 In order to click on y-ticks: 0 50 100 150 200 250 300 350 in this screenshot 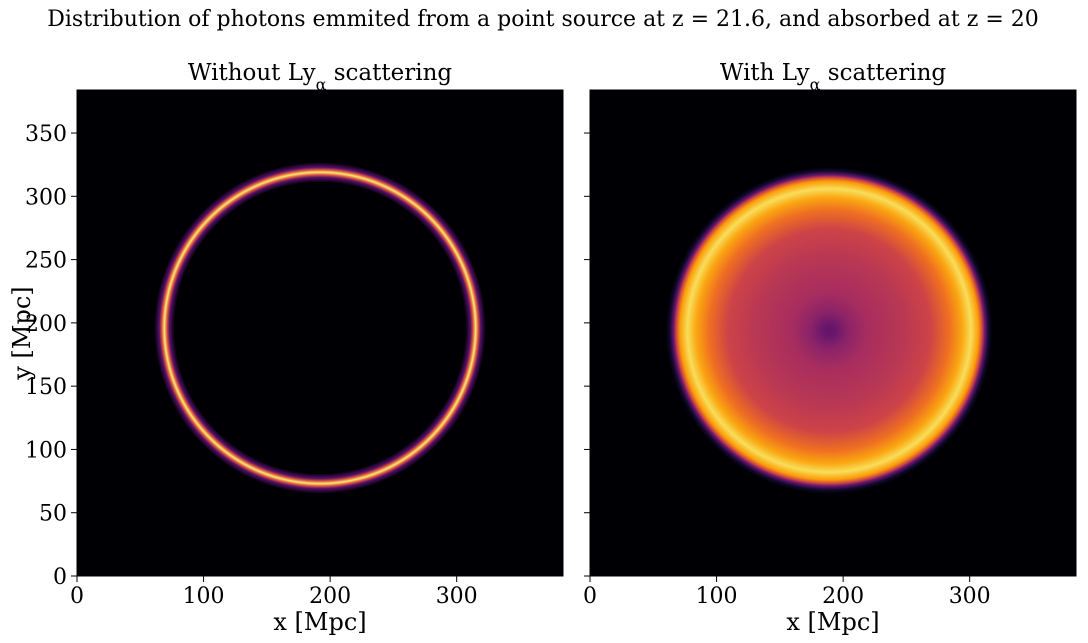, I will do `click(51, 356)`.